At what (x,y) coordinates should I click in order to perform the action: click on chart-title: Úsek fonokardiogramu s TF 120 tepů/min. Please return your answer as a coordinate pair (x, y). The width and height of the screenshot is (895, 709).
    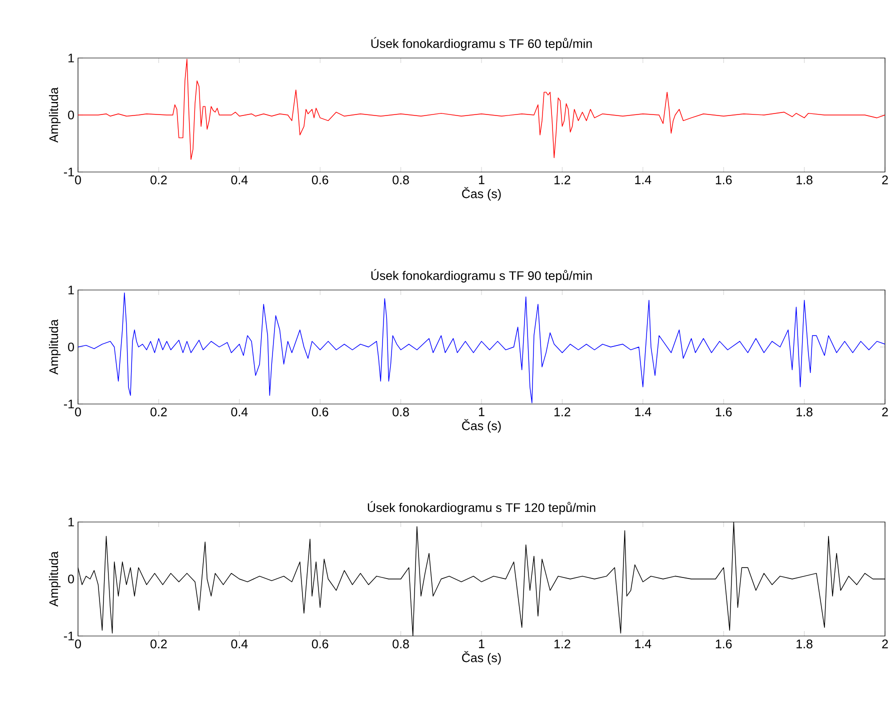
    Looking at the image, I should click on (482, 508).